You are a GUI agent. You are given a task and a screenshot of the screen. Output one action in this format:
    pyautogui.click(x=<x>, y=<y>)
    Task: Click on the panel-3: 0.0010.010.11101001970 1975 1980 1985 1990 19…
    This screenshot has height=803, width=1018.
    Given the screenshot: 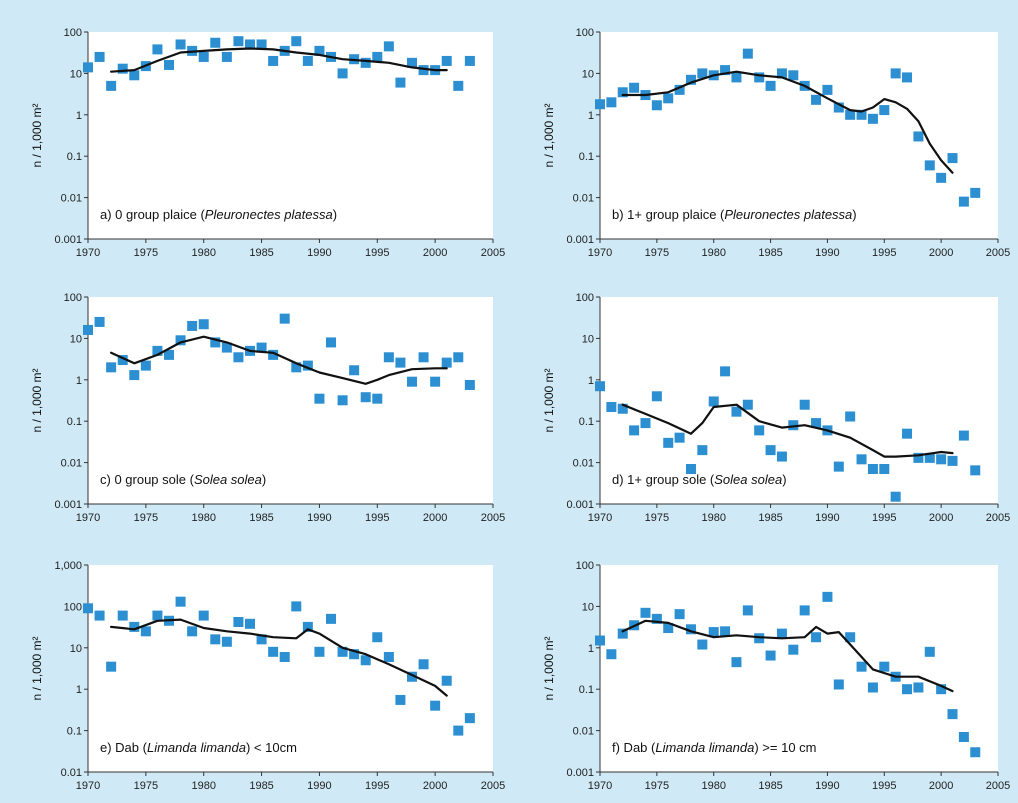 What is the action you would take?
    pyautogui.click(x=267, y=408)
    